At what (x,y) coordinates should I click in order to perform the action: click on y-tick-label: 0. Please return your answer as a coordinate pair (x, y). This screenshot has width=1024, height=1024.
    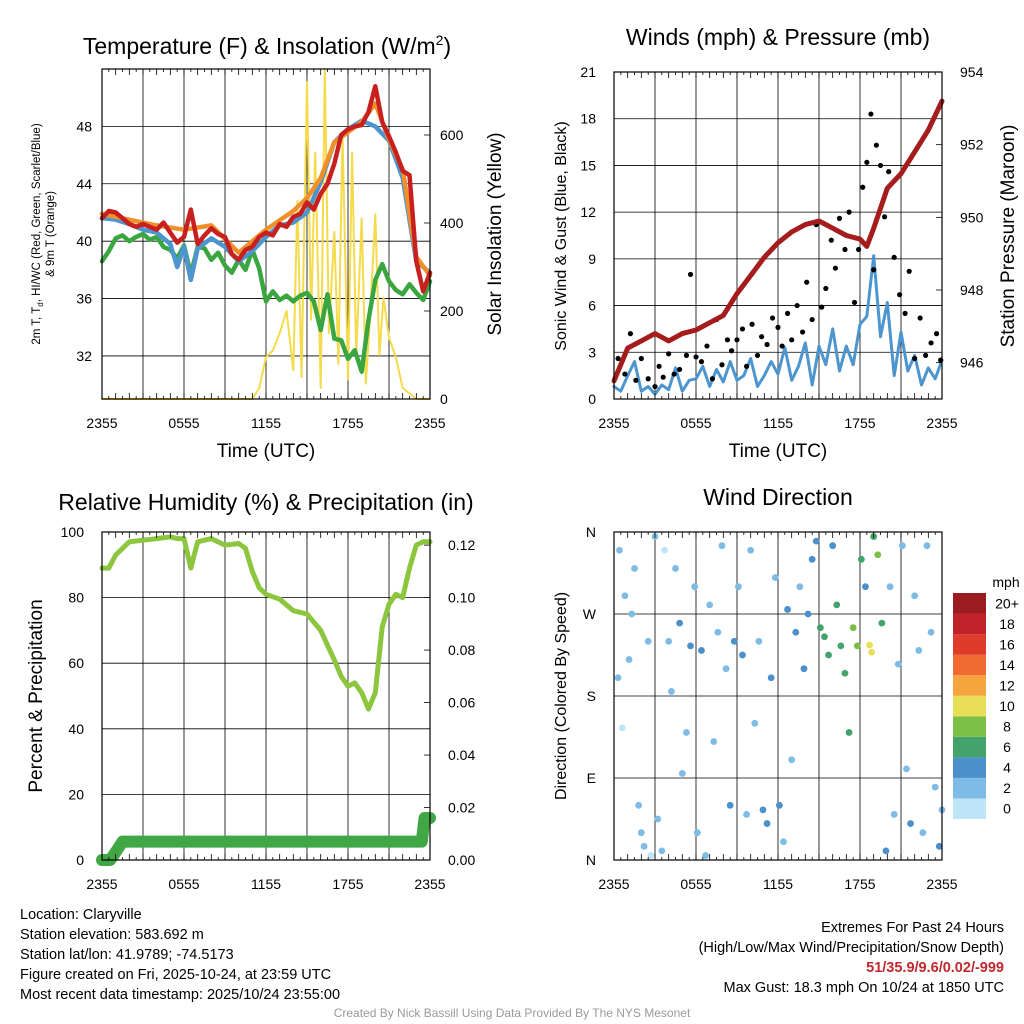
    Looking at the image, I should click on (592, 399).